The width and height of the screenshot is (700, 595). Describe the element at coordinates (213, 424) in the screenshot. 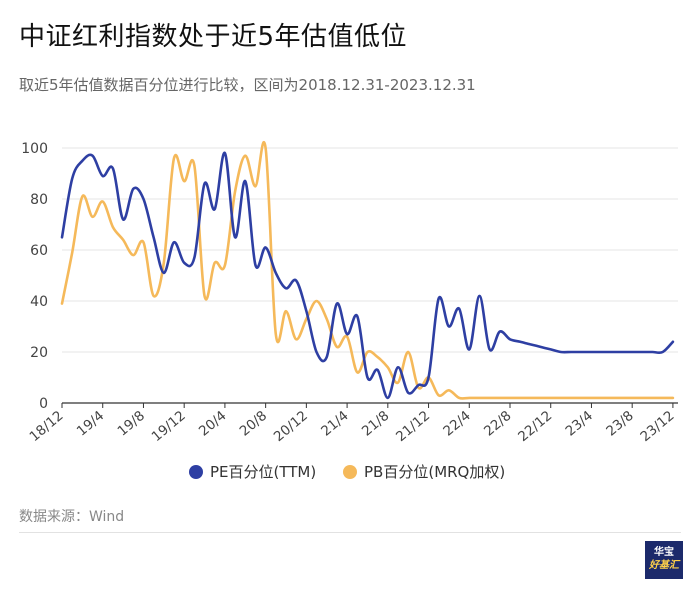

I see `x-tick-label: 20/4` at that location.